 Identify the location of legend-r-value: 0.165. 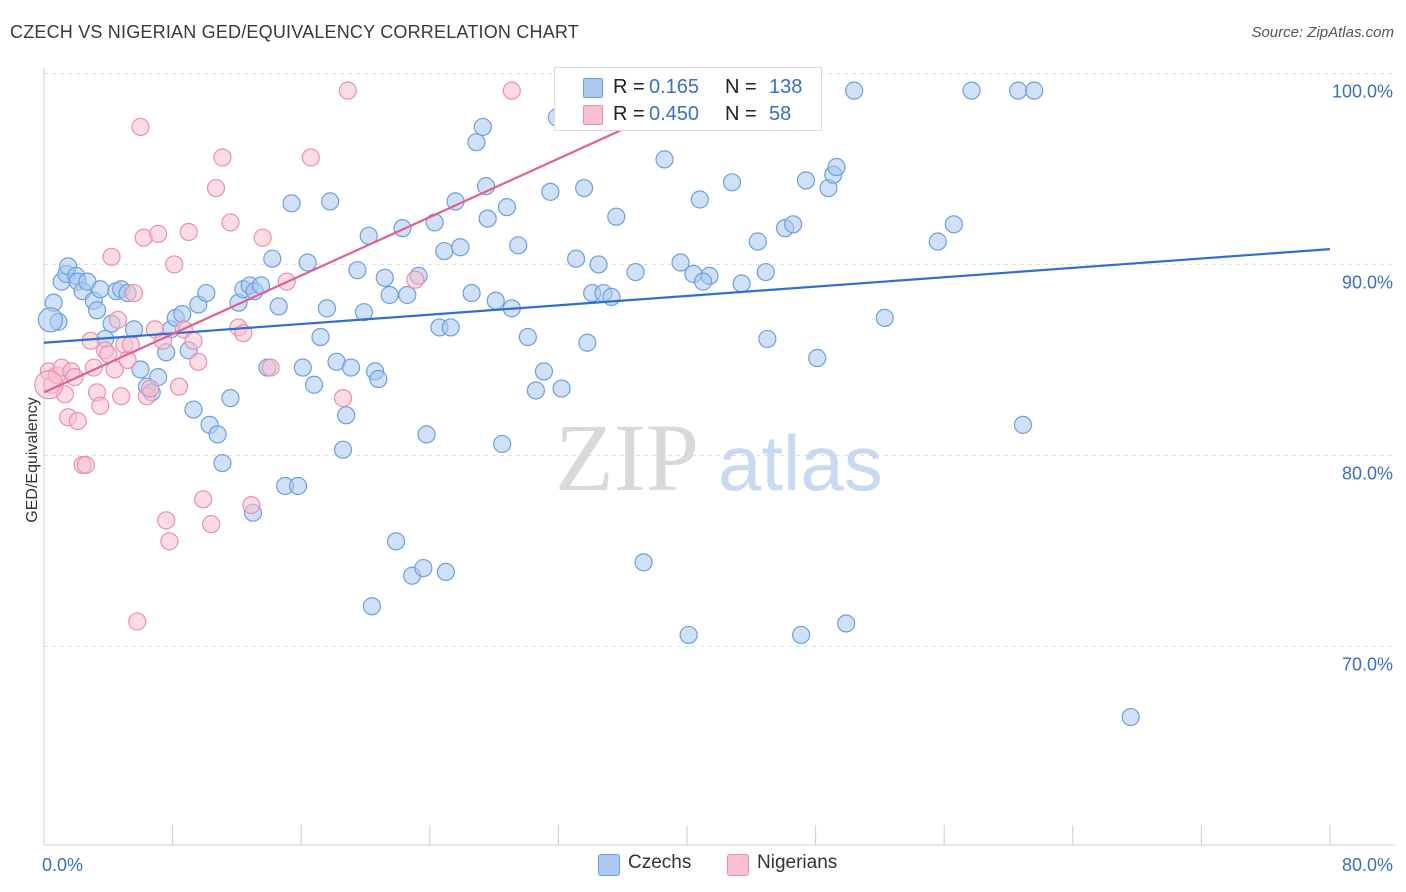
(674, 87).